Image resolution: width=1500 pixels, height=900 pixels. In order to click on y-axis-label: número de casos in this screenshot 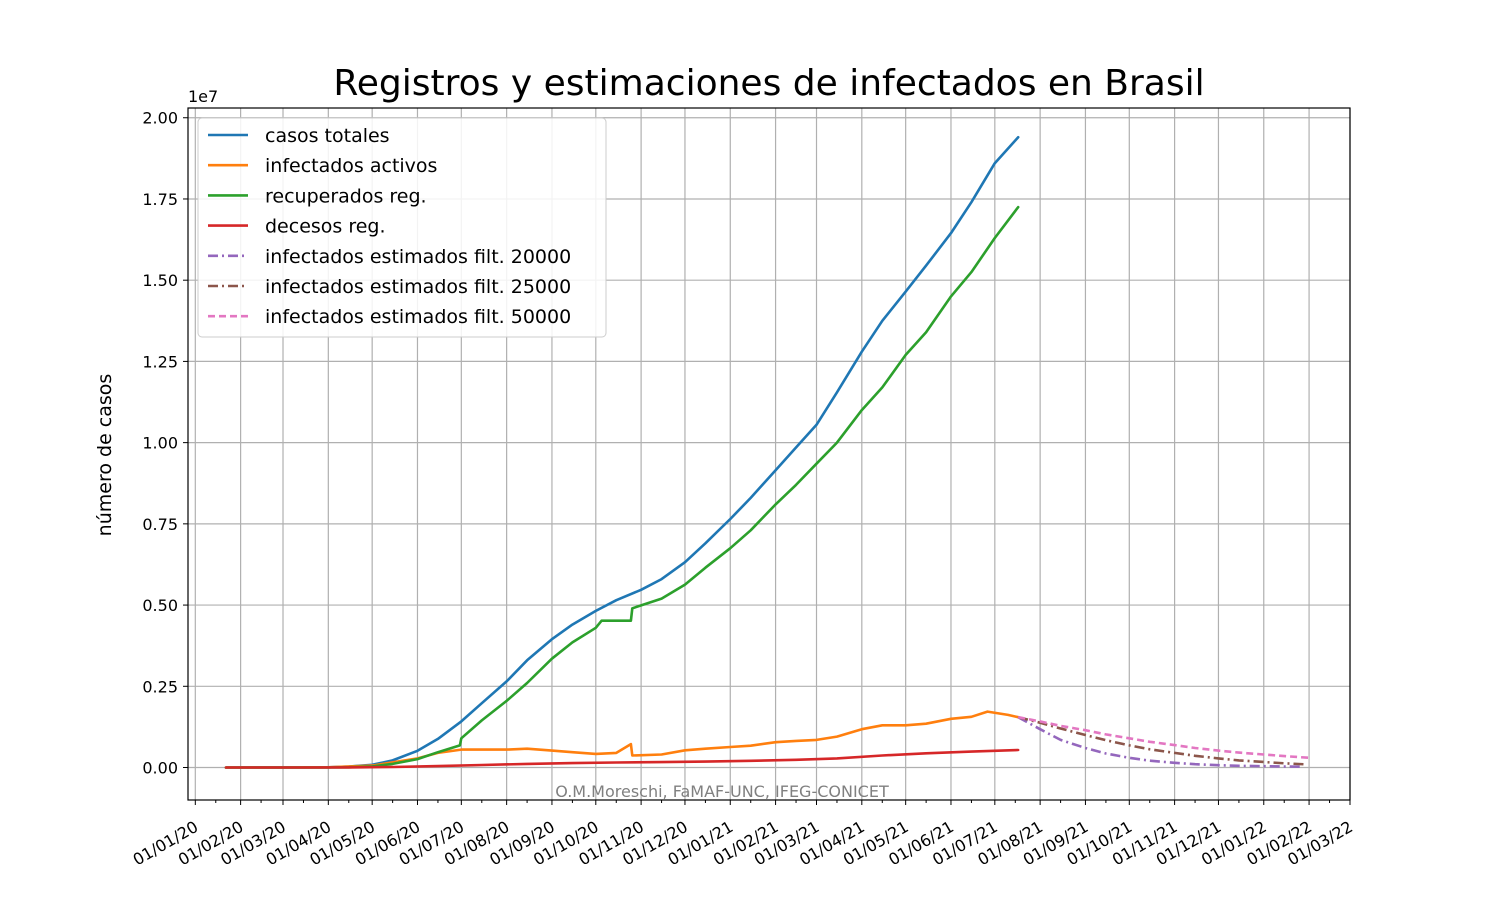, I will do `click(105, 455)`.